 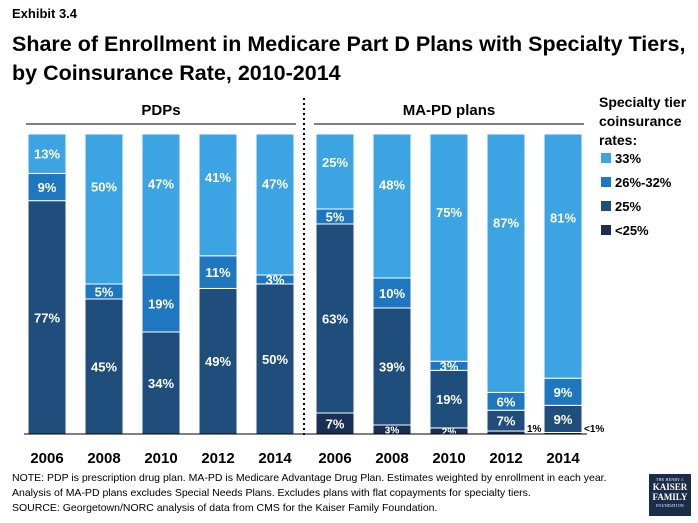 What do you see at coordinates (670, 479) in the screenshot?
I see `logo-line-1: THE HENRY J.` at bounding box center [670, 479].